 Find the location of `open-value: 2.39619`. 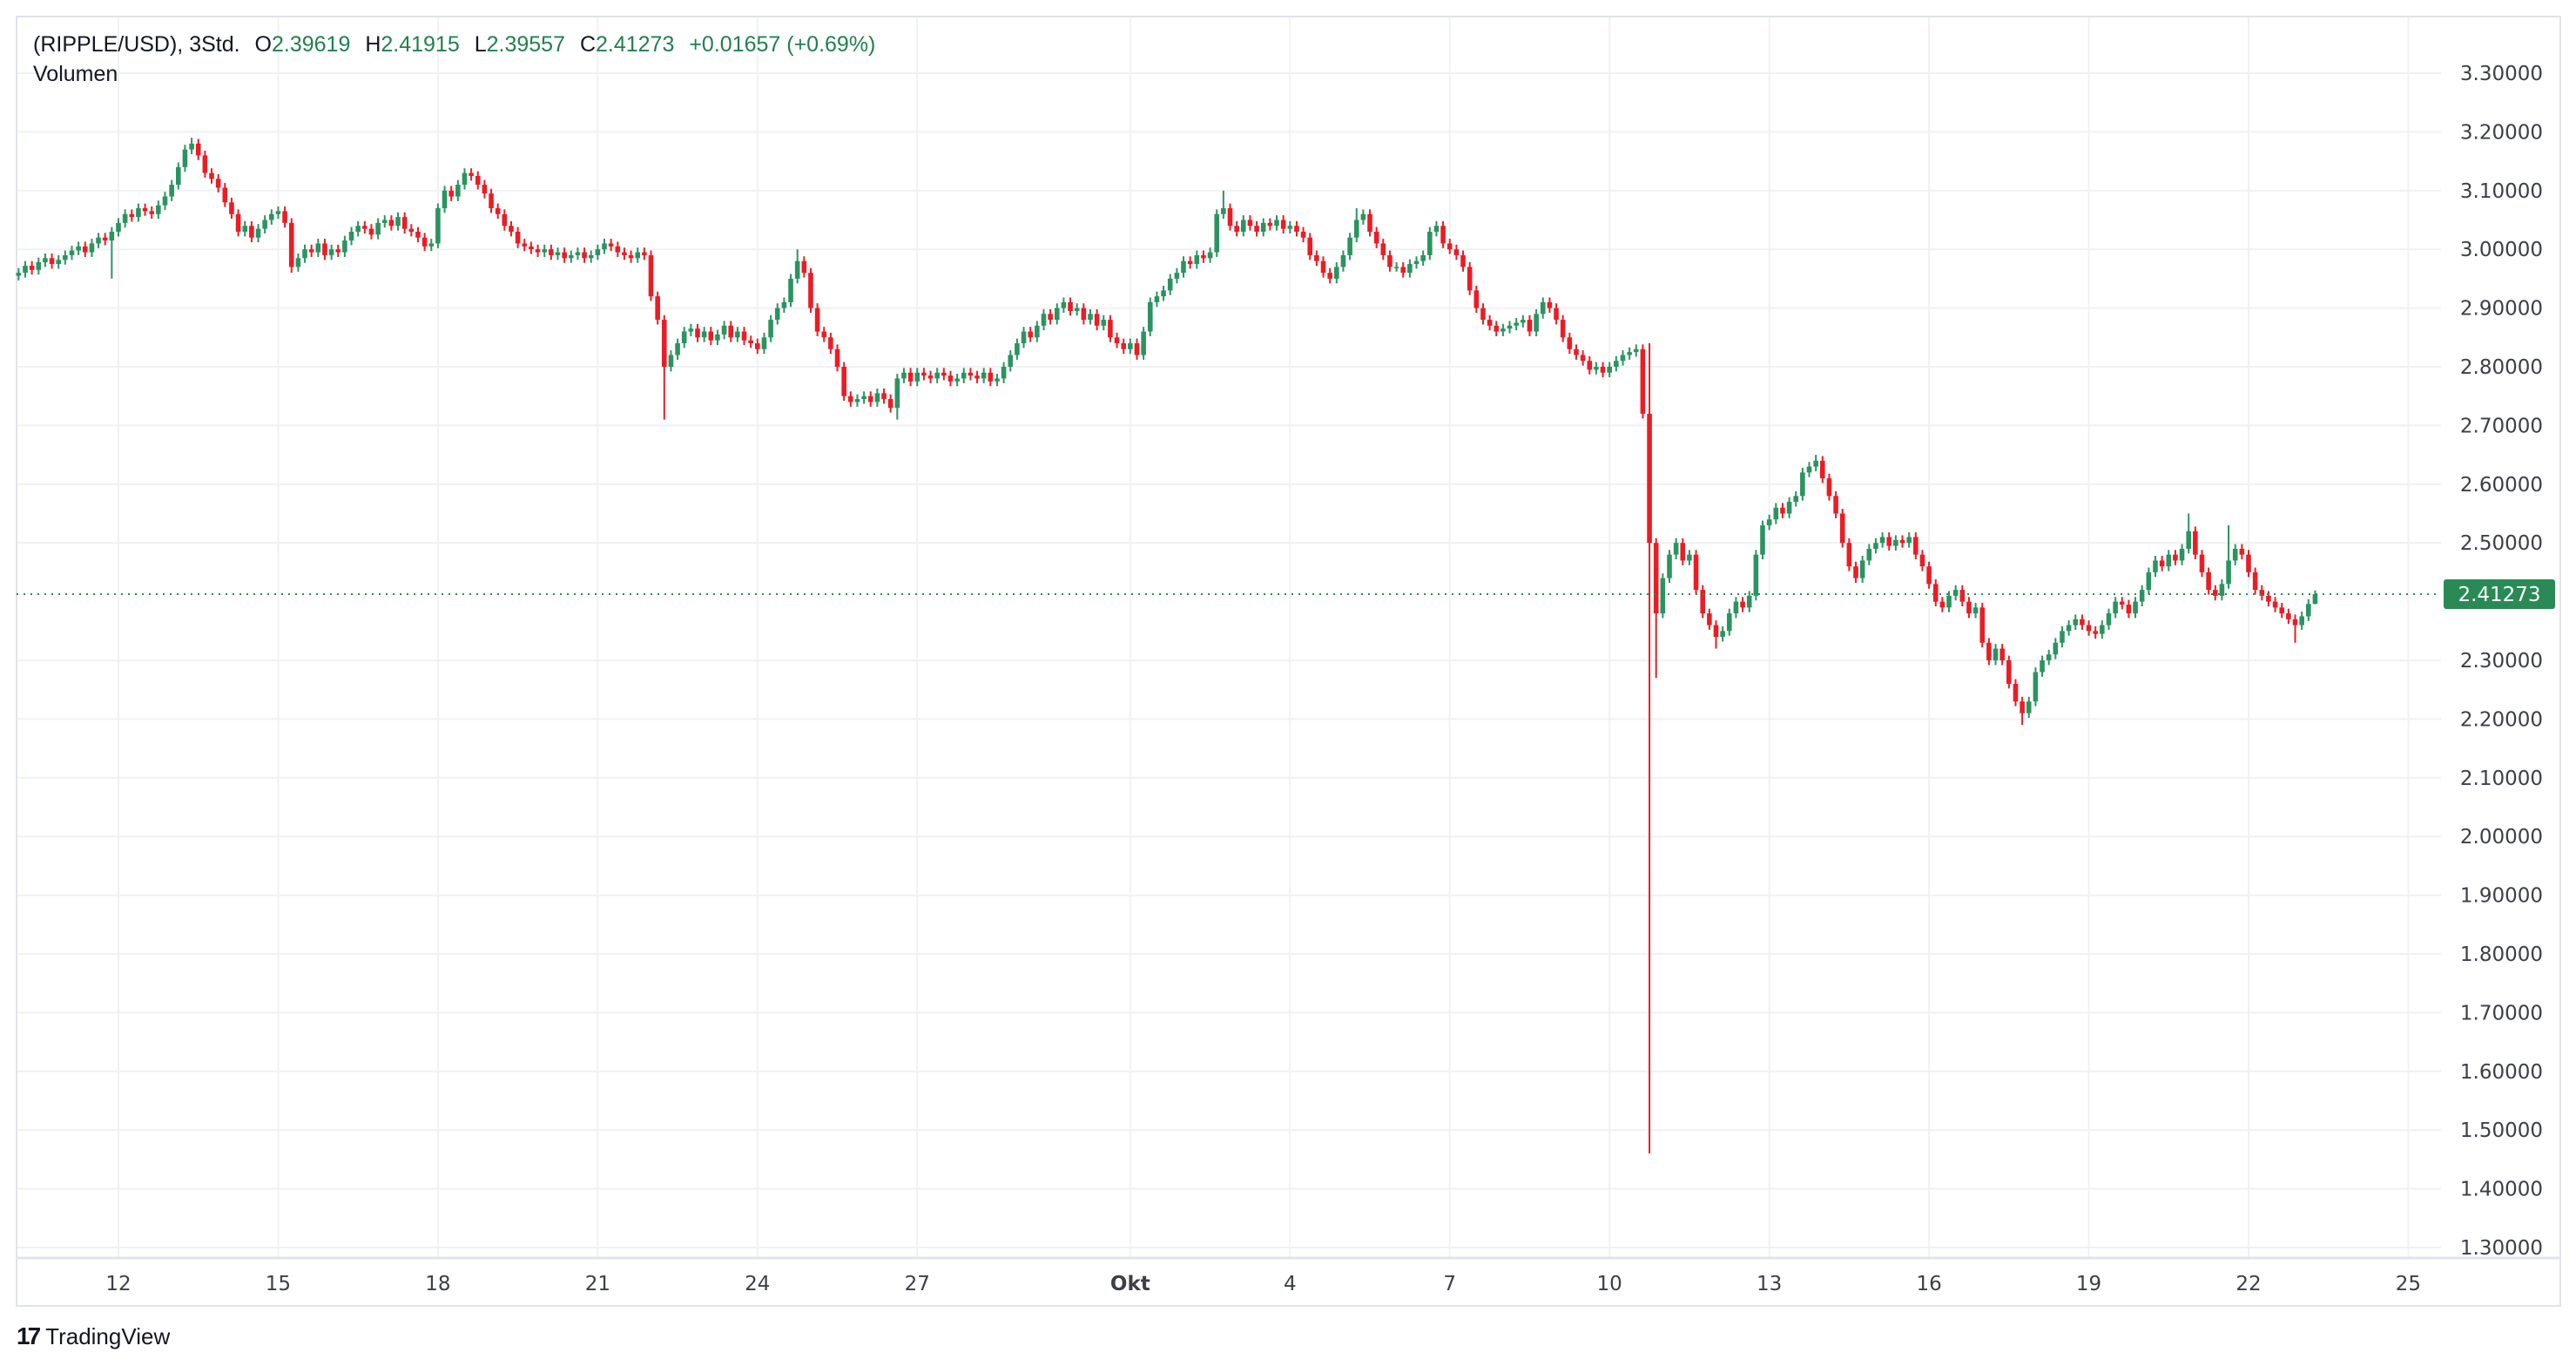

open-value: 2.39619 is located at coordinates (311, 44).